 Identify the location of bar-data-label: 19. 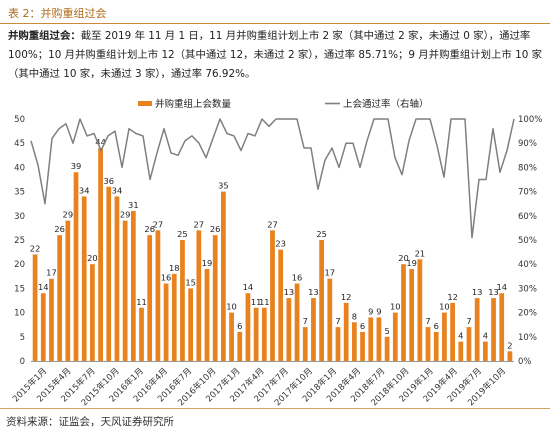
(411, 263).